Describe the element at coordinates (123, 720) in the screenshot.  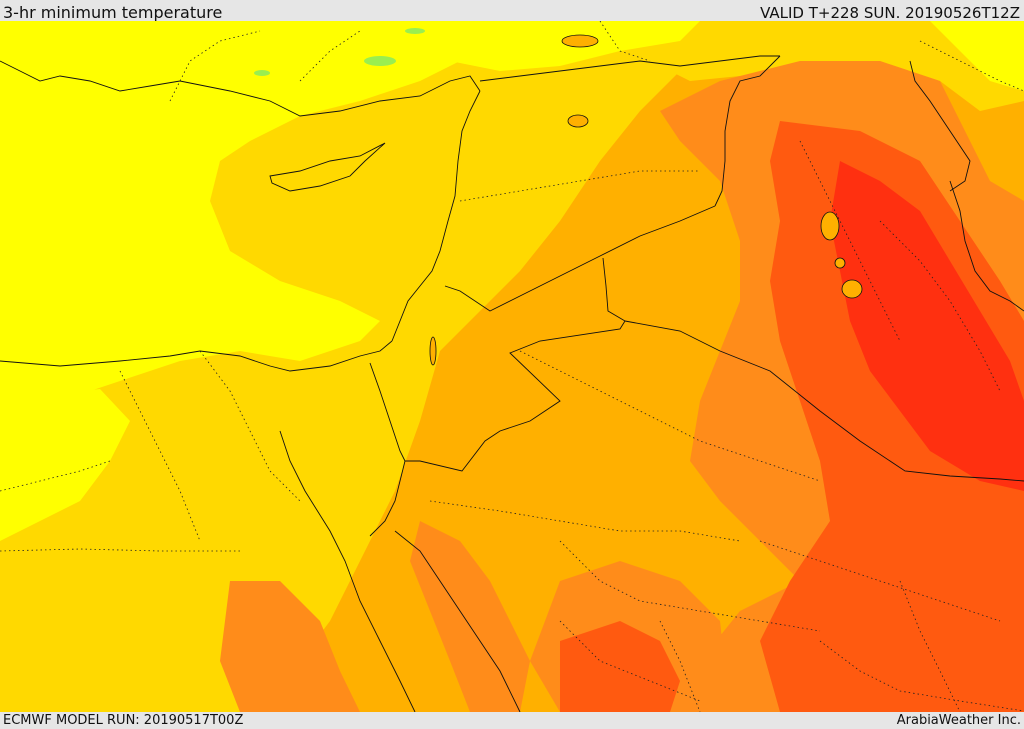
I see `model-run-label: ECMWF MODEL RUN: 20190517T00Z` at that location.